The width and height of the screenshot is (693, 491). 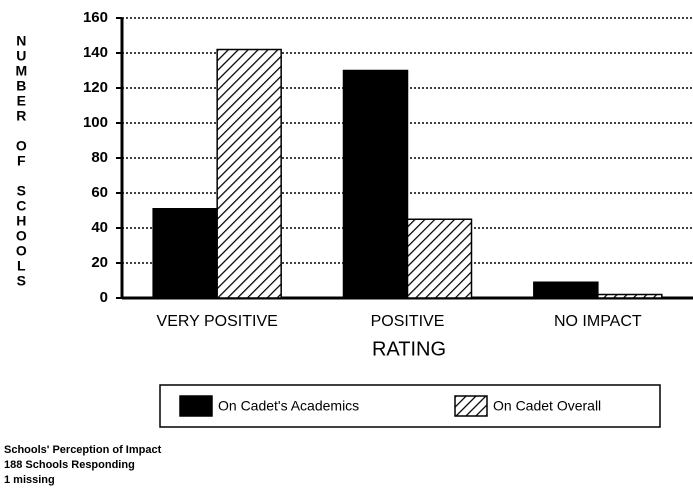 What do you see at coordinates (21, 160) in the screenshot?
I see `y-axis-title: NUMBER OF SCHOOLS` at bounding box center [21, 160].